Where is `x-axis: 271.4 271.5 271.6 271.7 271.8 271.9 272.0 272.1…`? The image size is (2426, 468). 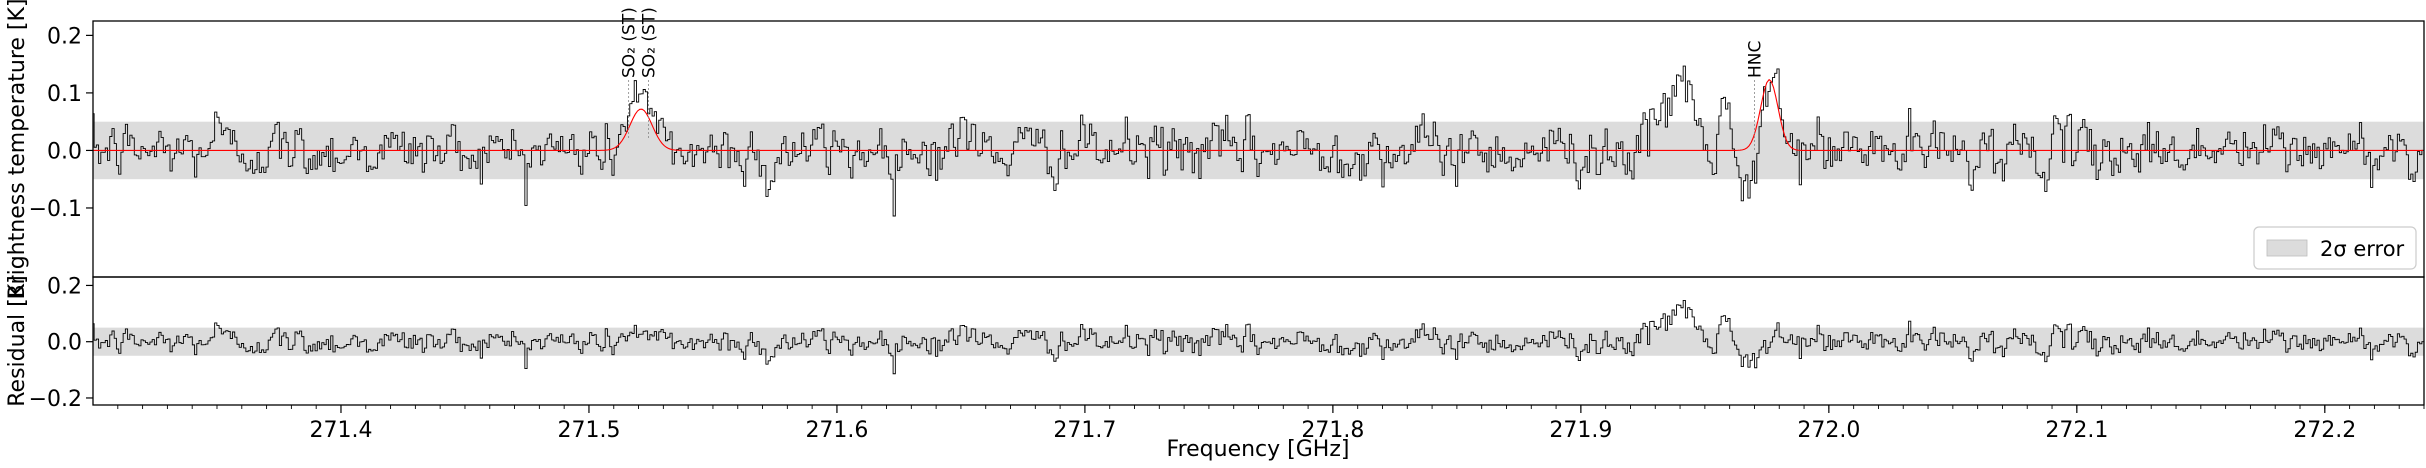
x-axis: 271.4 271.5 271.6 271.7 271.8 271.9 272.0 272.1… is located at coordinates (1271, 424).